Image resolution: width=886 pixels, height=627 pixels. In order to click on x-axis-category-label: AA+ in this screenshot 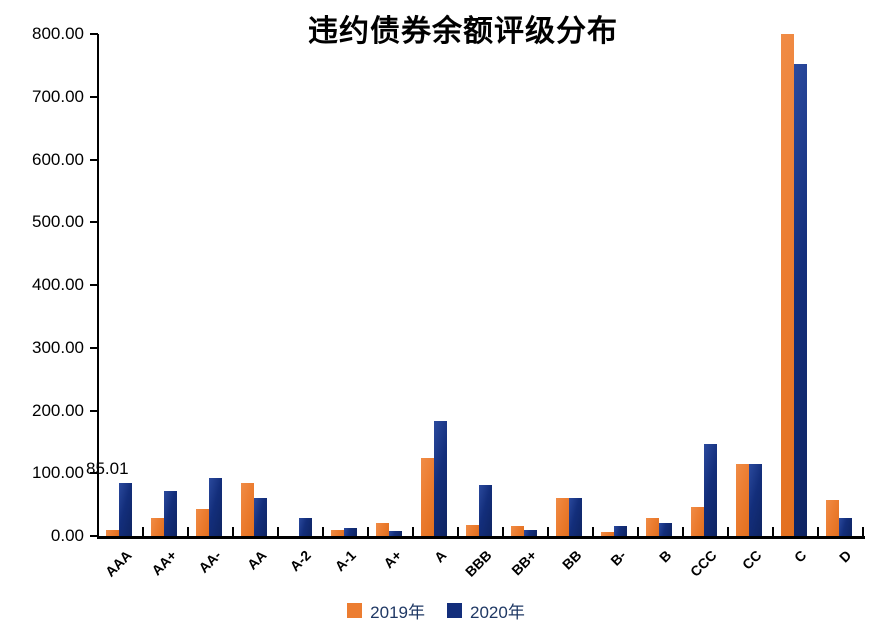, I will do `click(163, 563)`.